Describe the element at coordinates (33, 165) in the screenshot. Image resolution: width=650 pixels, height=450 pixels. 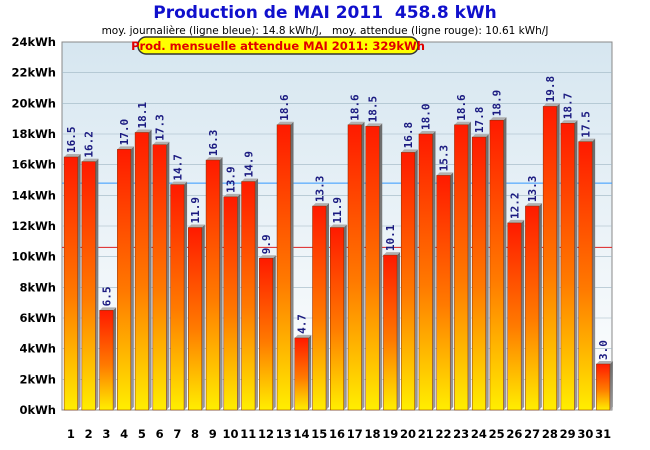
I see `y-tick-label: 16kWh` at that location.